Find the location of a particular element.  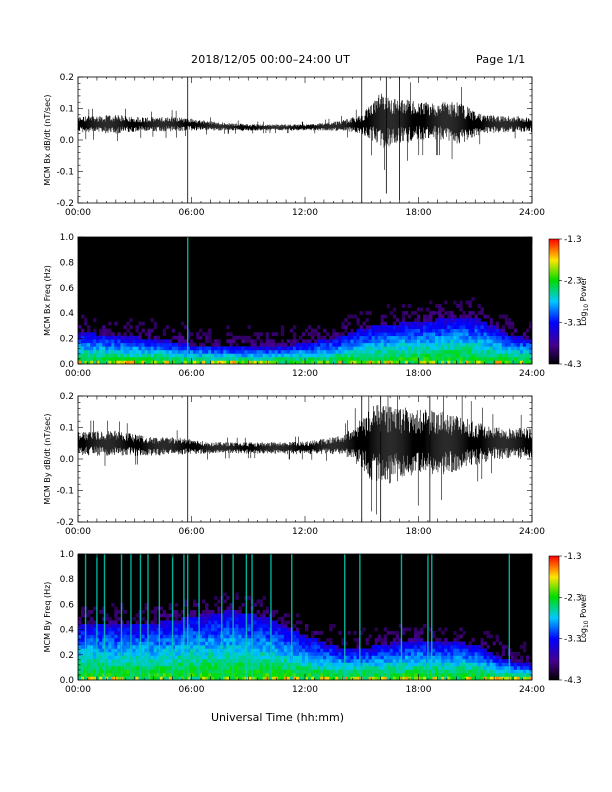

x-tick-label: 24:00 is located at coordinates (532, 213).